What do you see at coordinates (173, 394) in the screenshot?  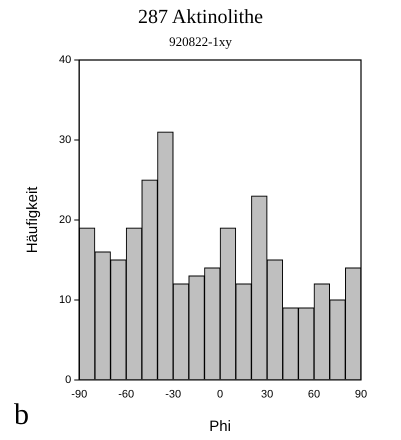 I see `x-tick-label: -30` at bounding box center [173, 394].